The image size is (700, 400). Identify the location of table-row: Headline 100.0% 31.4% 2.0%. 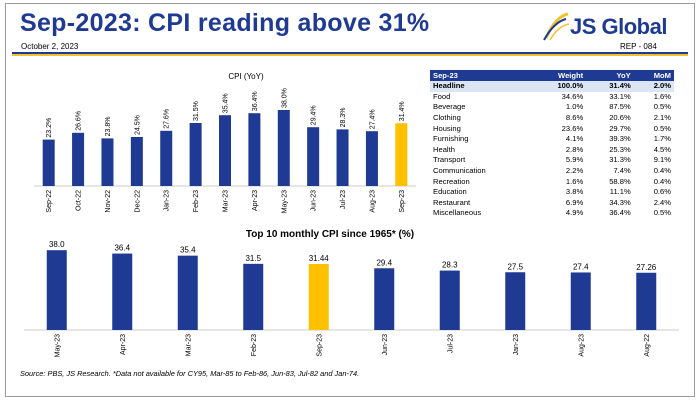
(552, 86).